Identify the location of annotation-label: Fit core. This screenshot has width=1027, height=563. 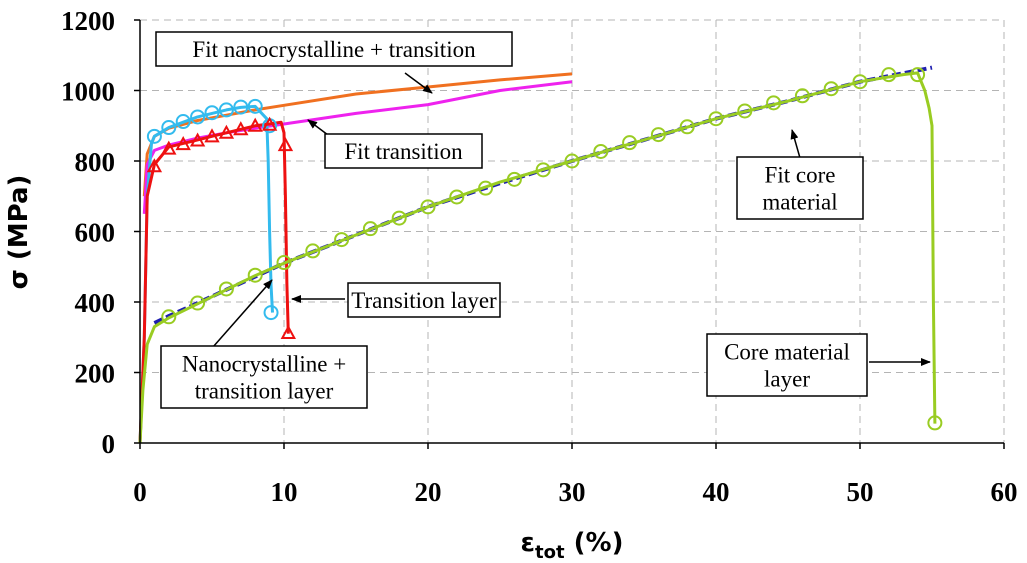
(800, 175).